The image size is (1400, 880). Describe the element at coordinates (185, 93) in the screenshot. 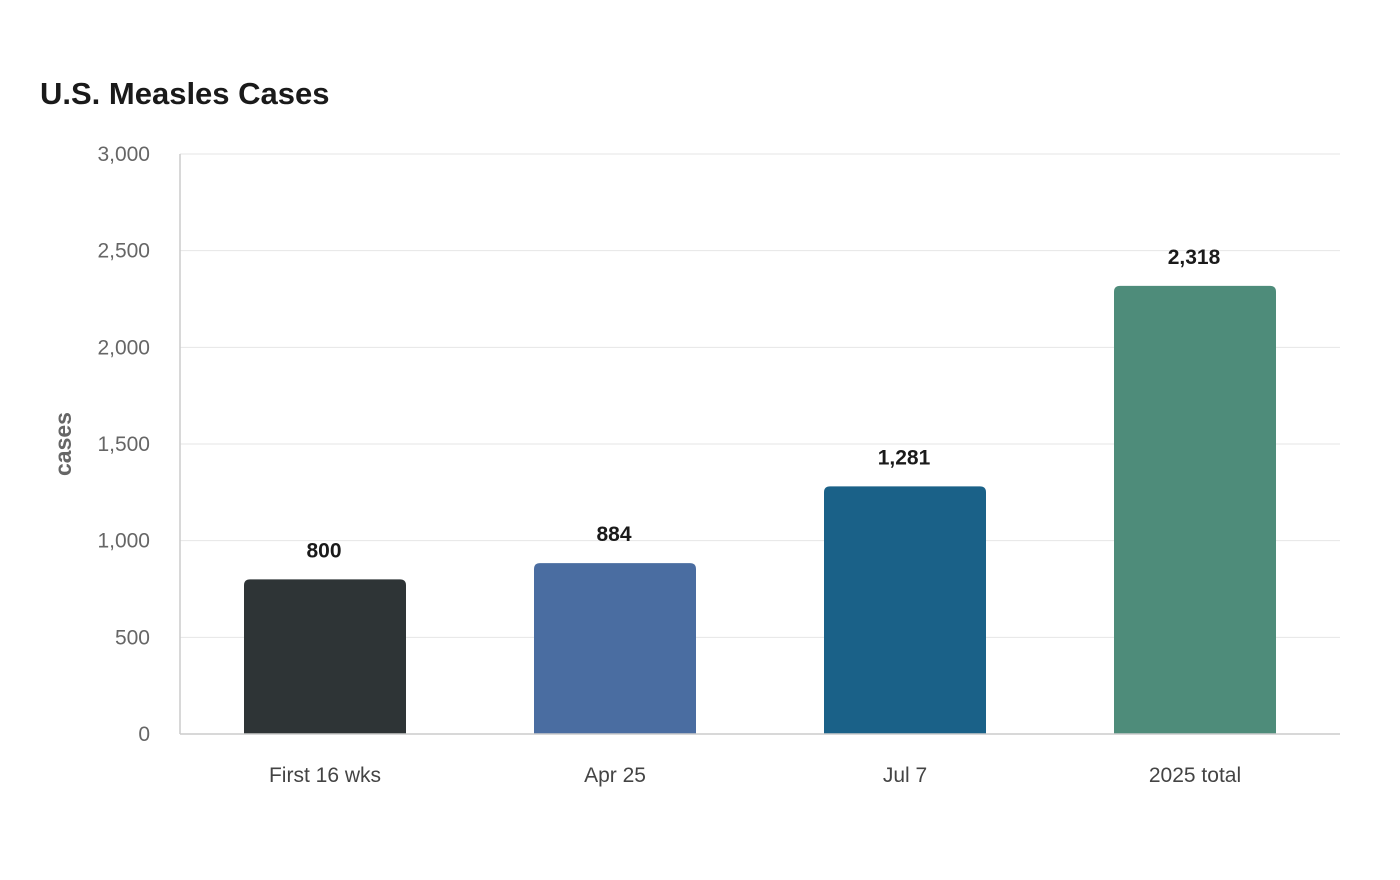

I see `chart-title: U.S. Measles Cases` at that location.